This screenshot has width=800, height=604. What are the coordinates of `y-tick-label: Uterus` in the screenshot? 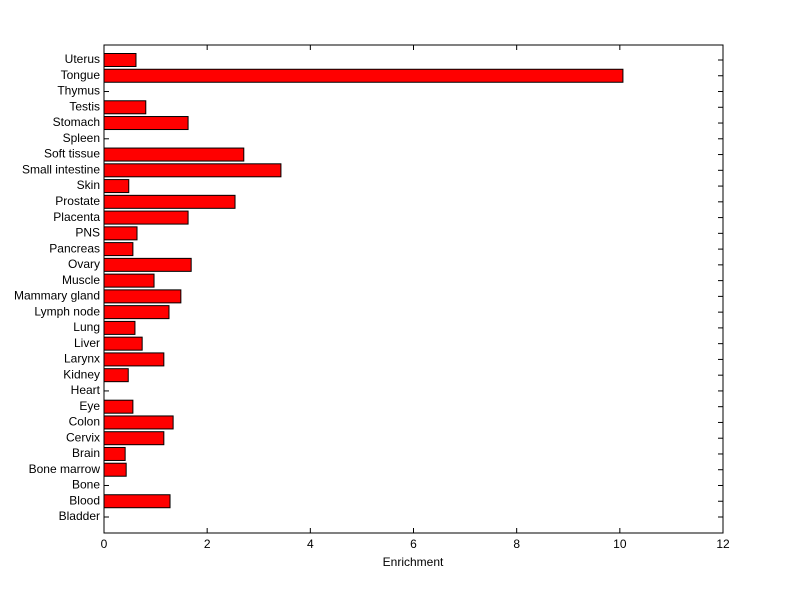 It's located at (82, 59).